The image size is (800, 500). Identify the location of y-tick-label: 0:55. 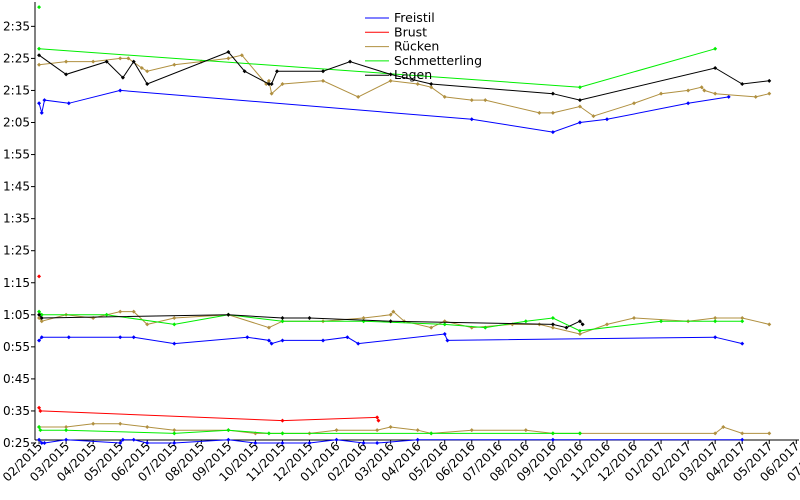
(16, 347).